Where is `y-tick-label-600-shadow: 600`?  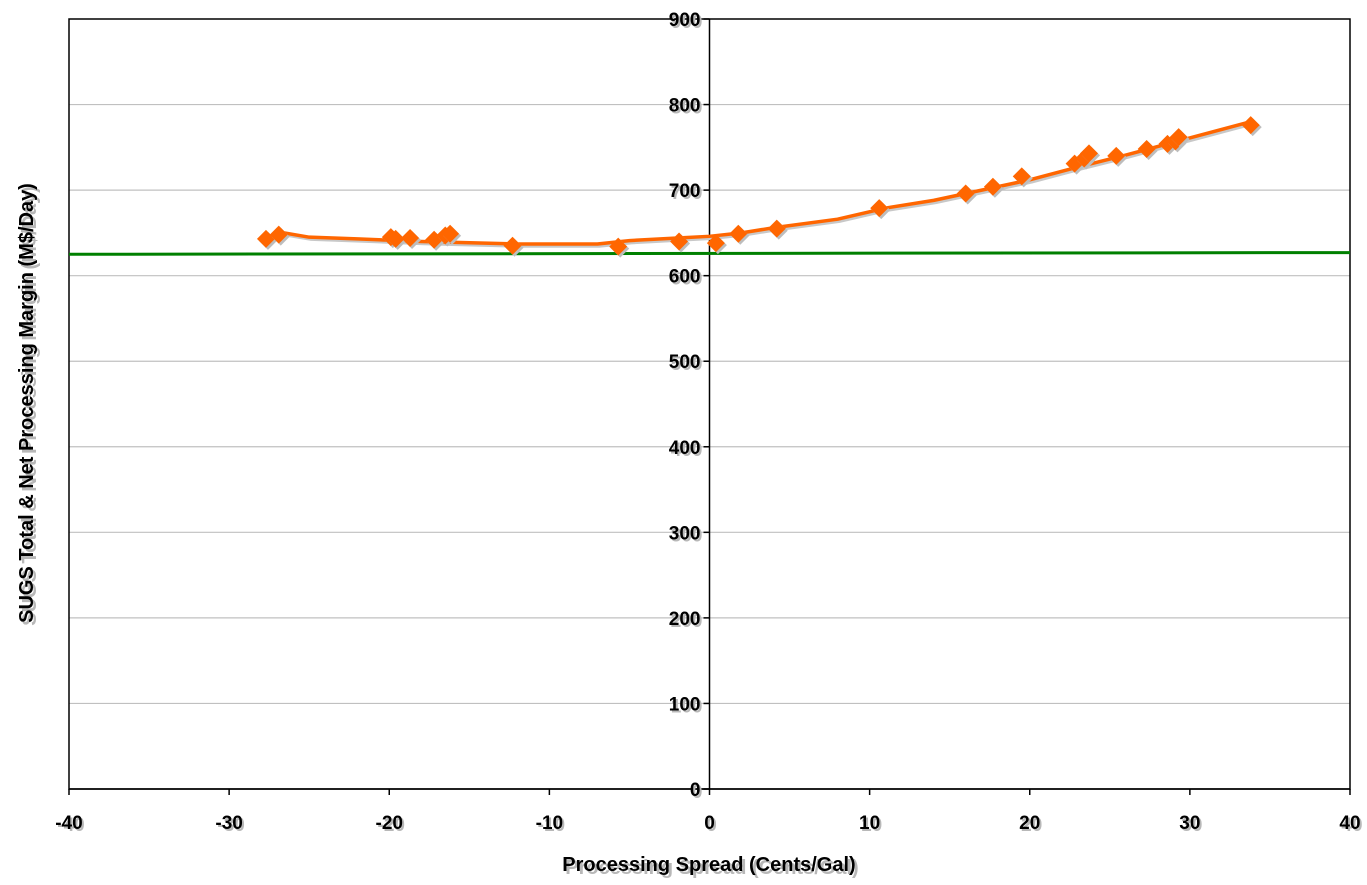
y-tick-label-600-shadow: 600 is located at coordinates (687, 279).